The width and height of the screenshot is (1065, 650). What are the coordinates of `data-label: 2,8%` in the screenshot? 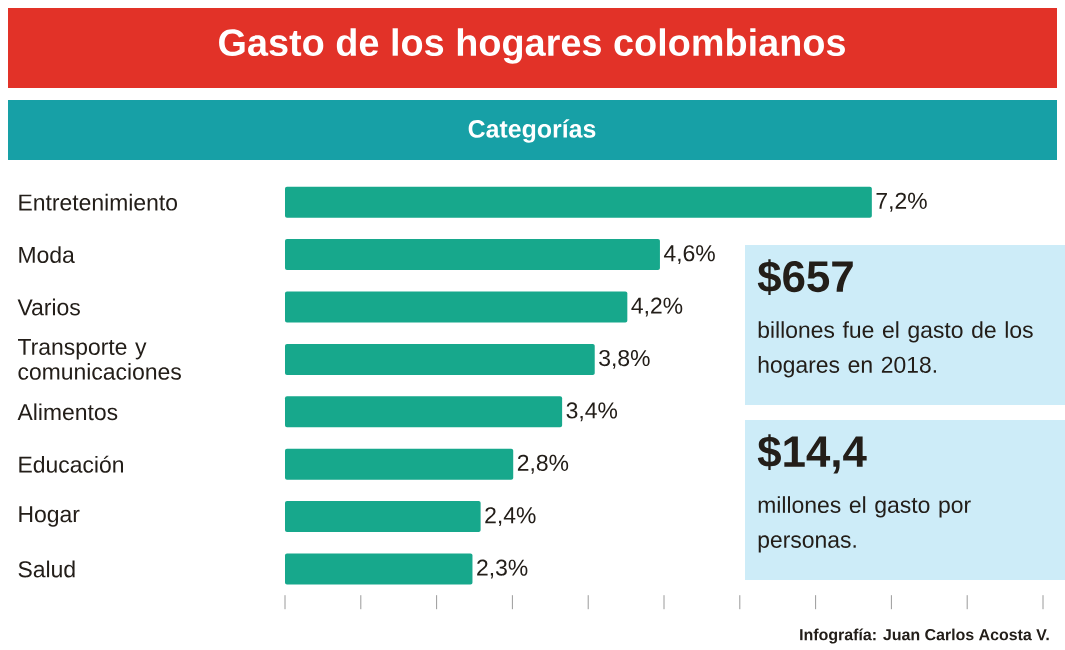 It's located at (543, 464).